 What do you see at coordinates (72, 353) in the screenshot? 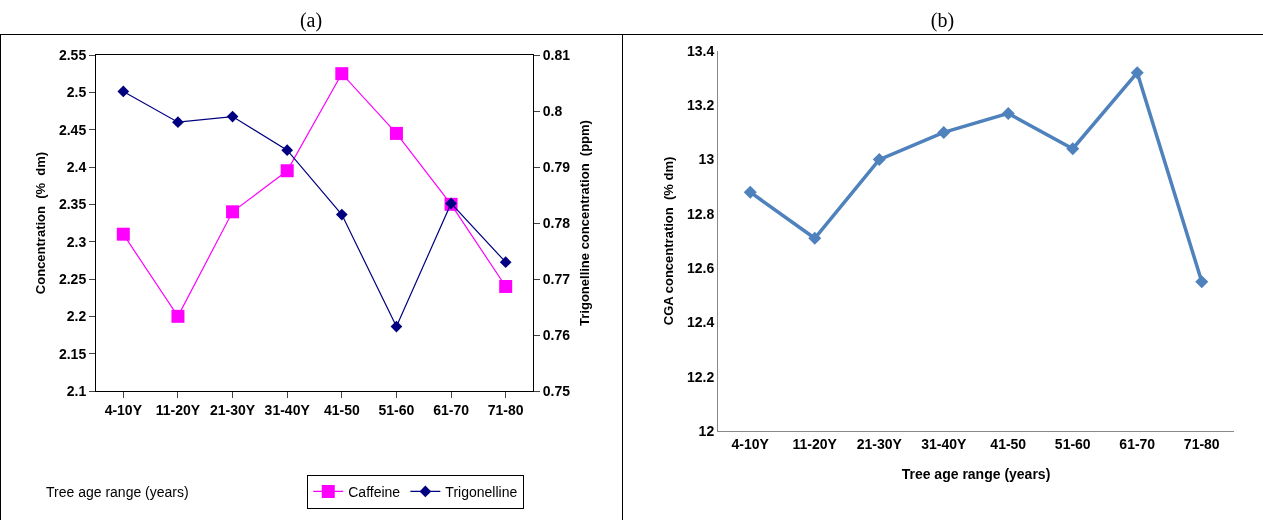
I see `y-tick-label: 2.15` at bounding box center [72, 353].